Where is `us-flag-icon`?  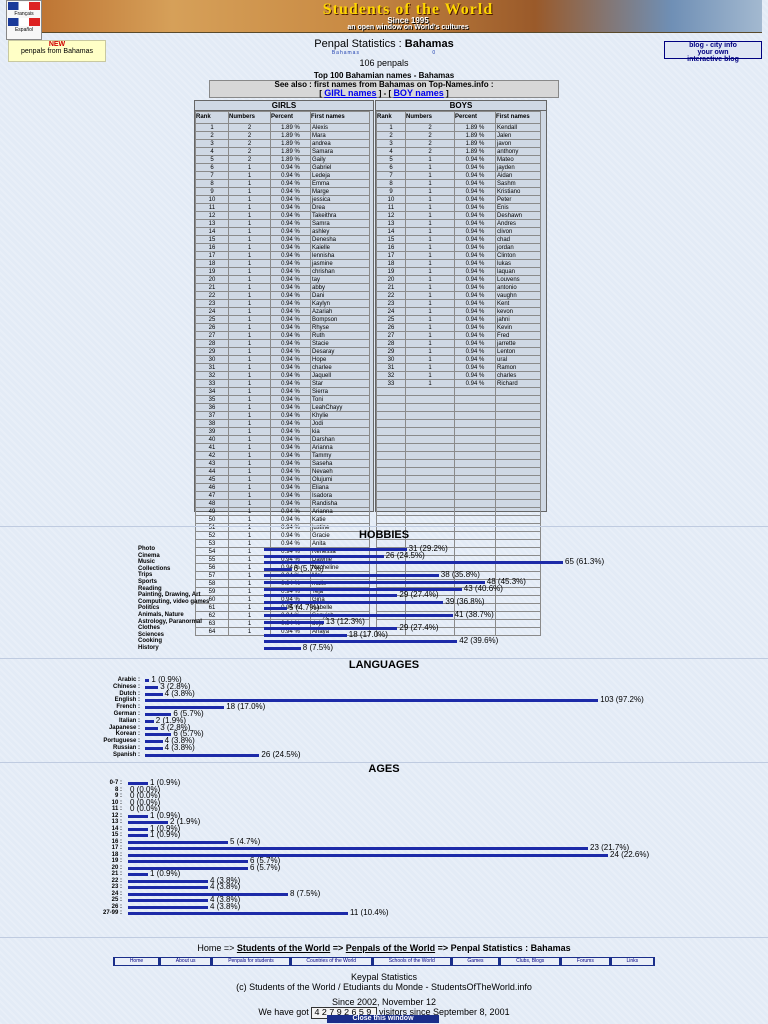
us-flag-icon is located at coordinates (24, 6).